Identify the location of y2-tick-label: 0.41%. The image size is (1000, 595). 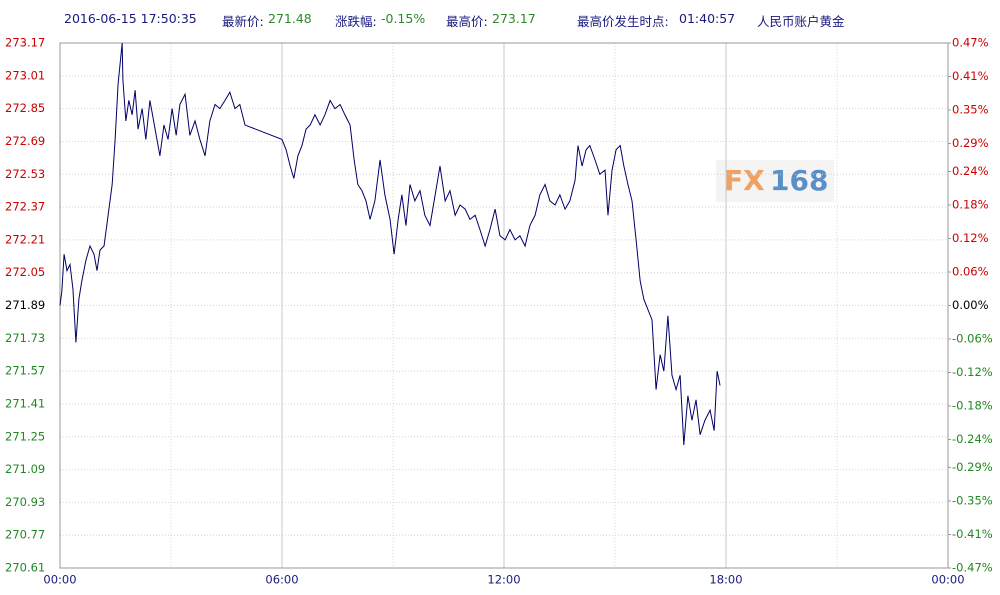
(970, 76).